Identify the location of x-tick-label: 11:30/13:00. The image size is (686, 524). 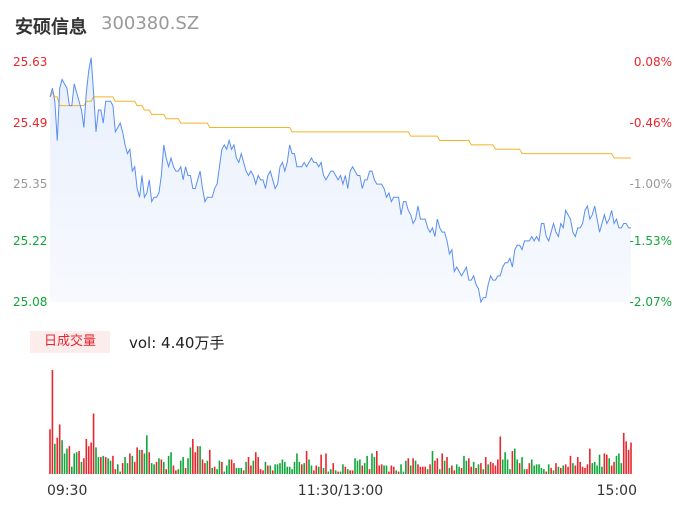
(340, 491).